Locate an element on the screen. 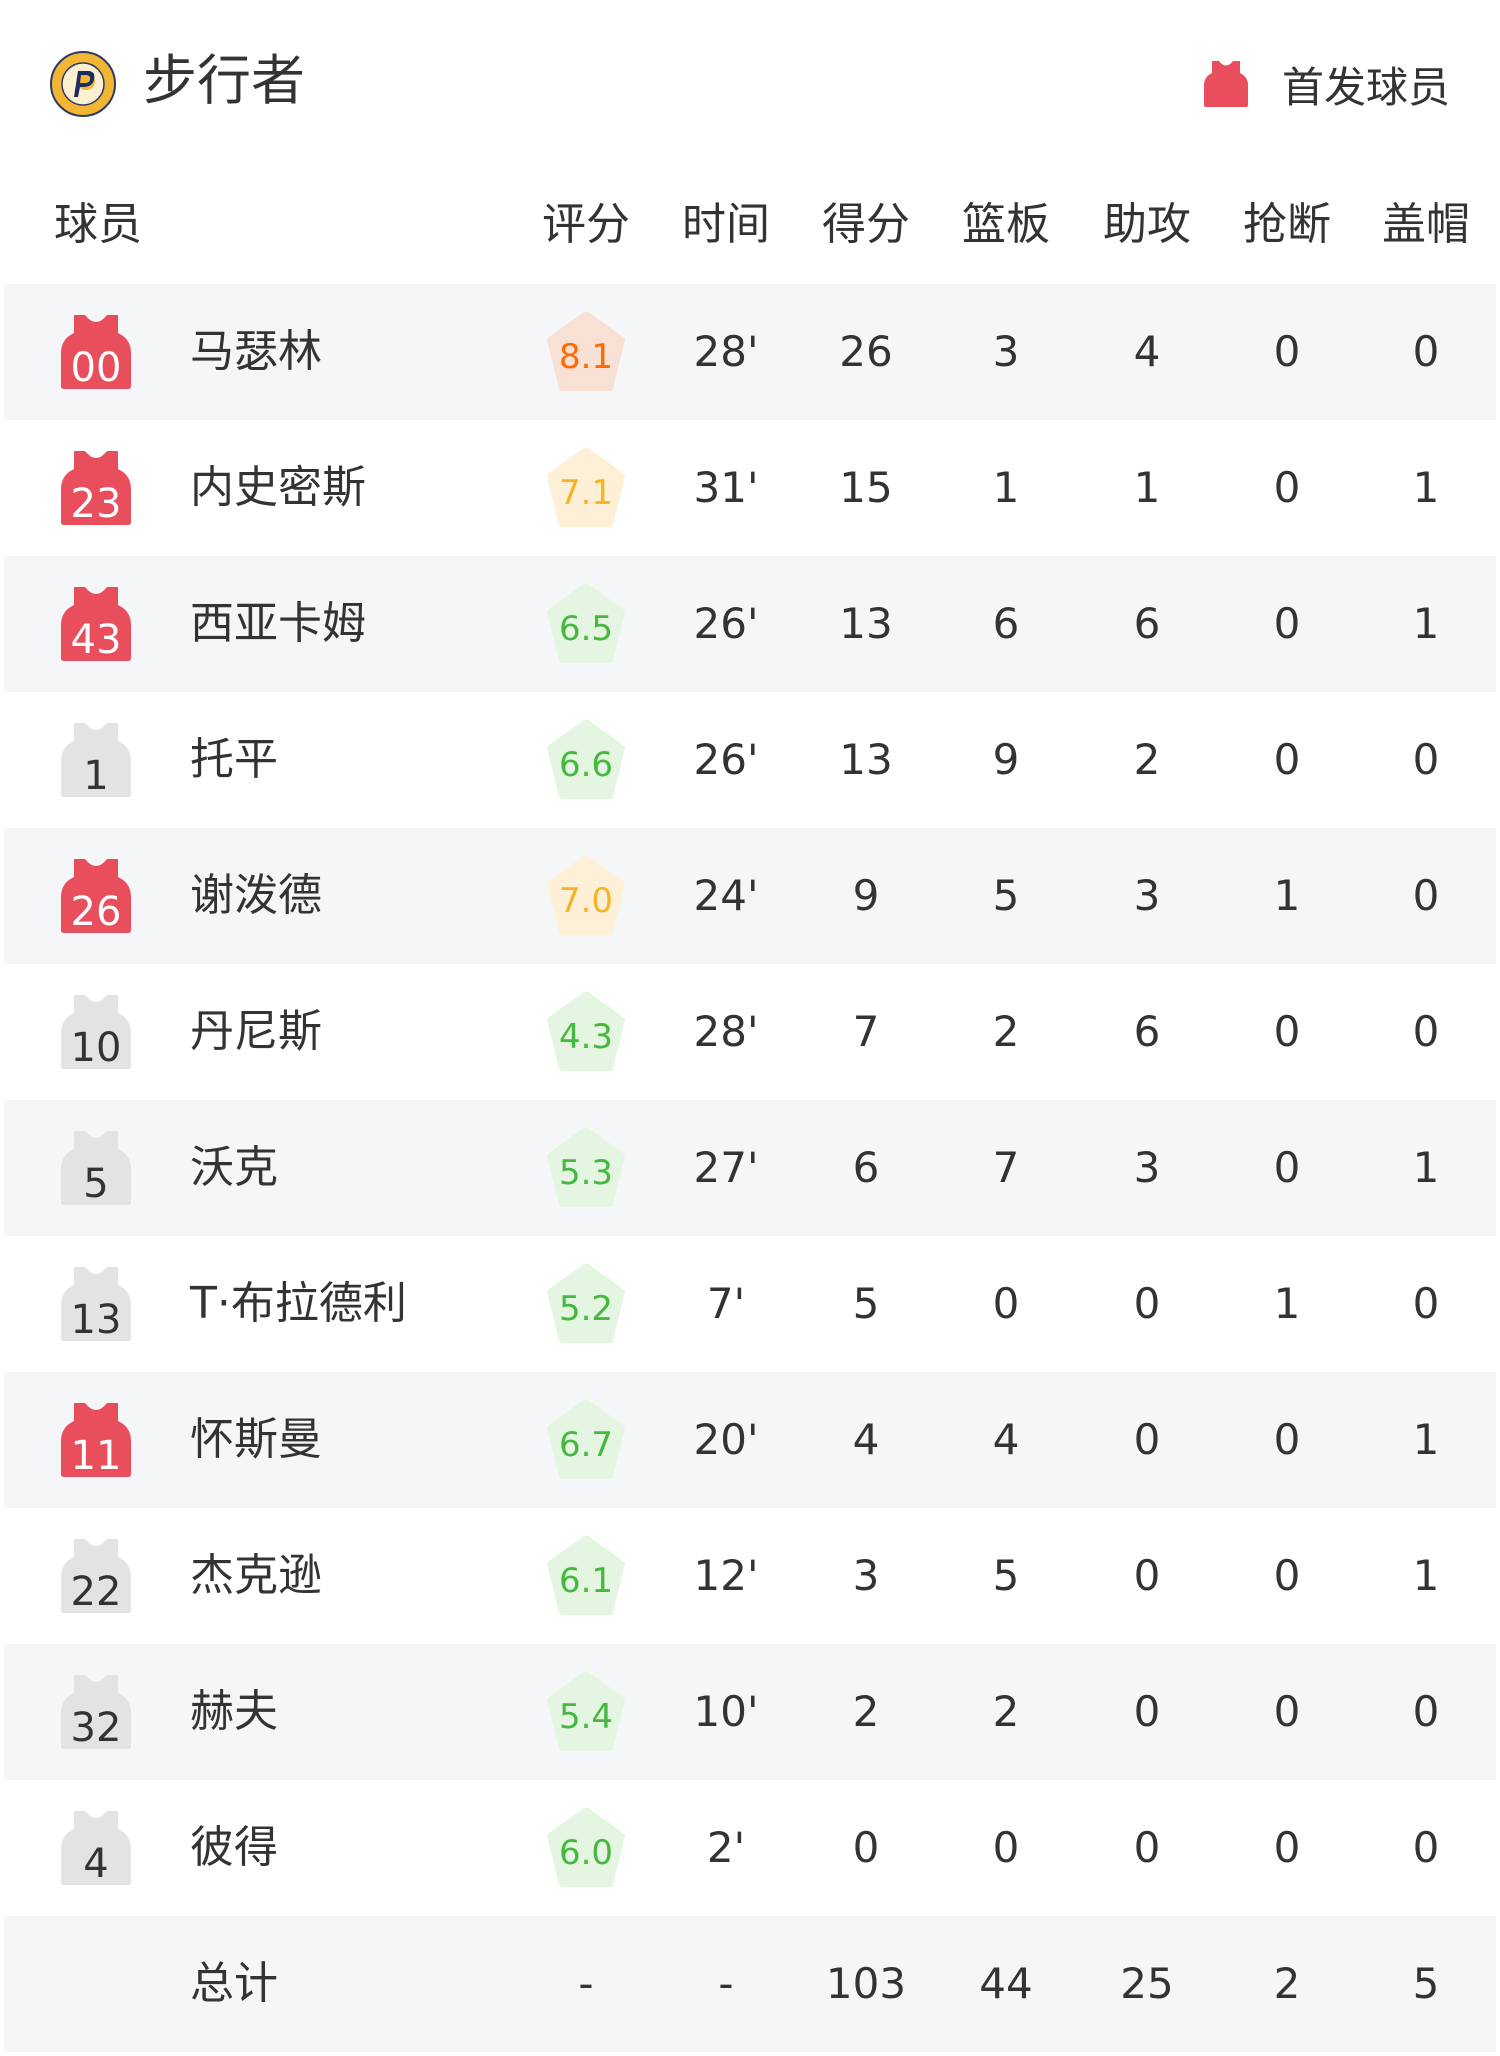  jersey-number: 4 is located at coordinates (96, 1864).